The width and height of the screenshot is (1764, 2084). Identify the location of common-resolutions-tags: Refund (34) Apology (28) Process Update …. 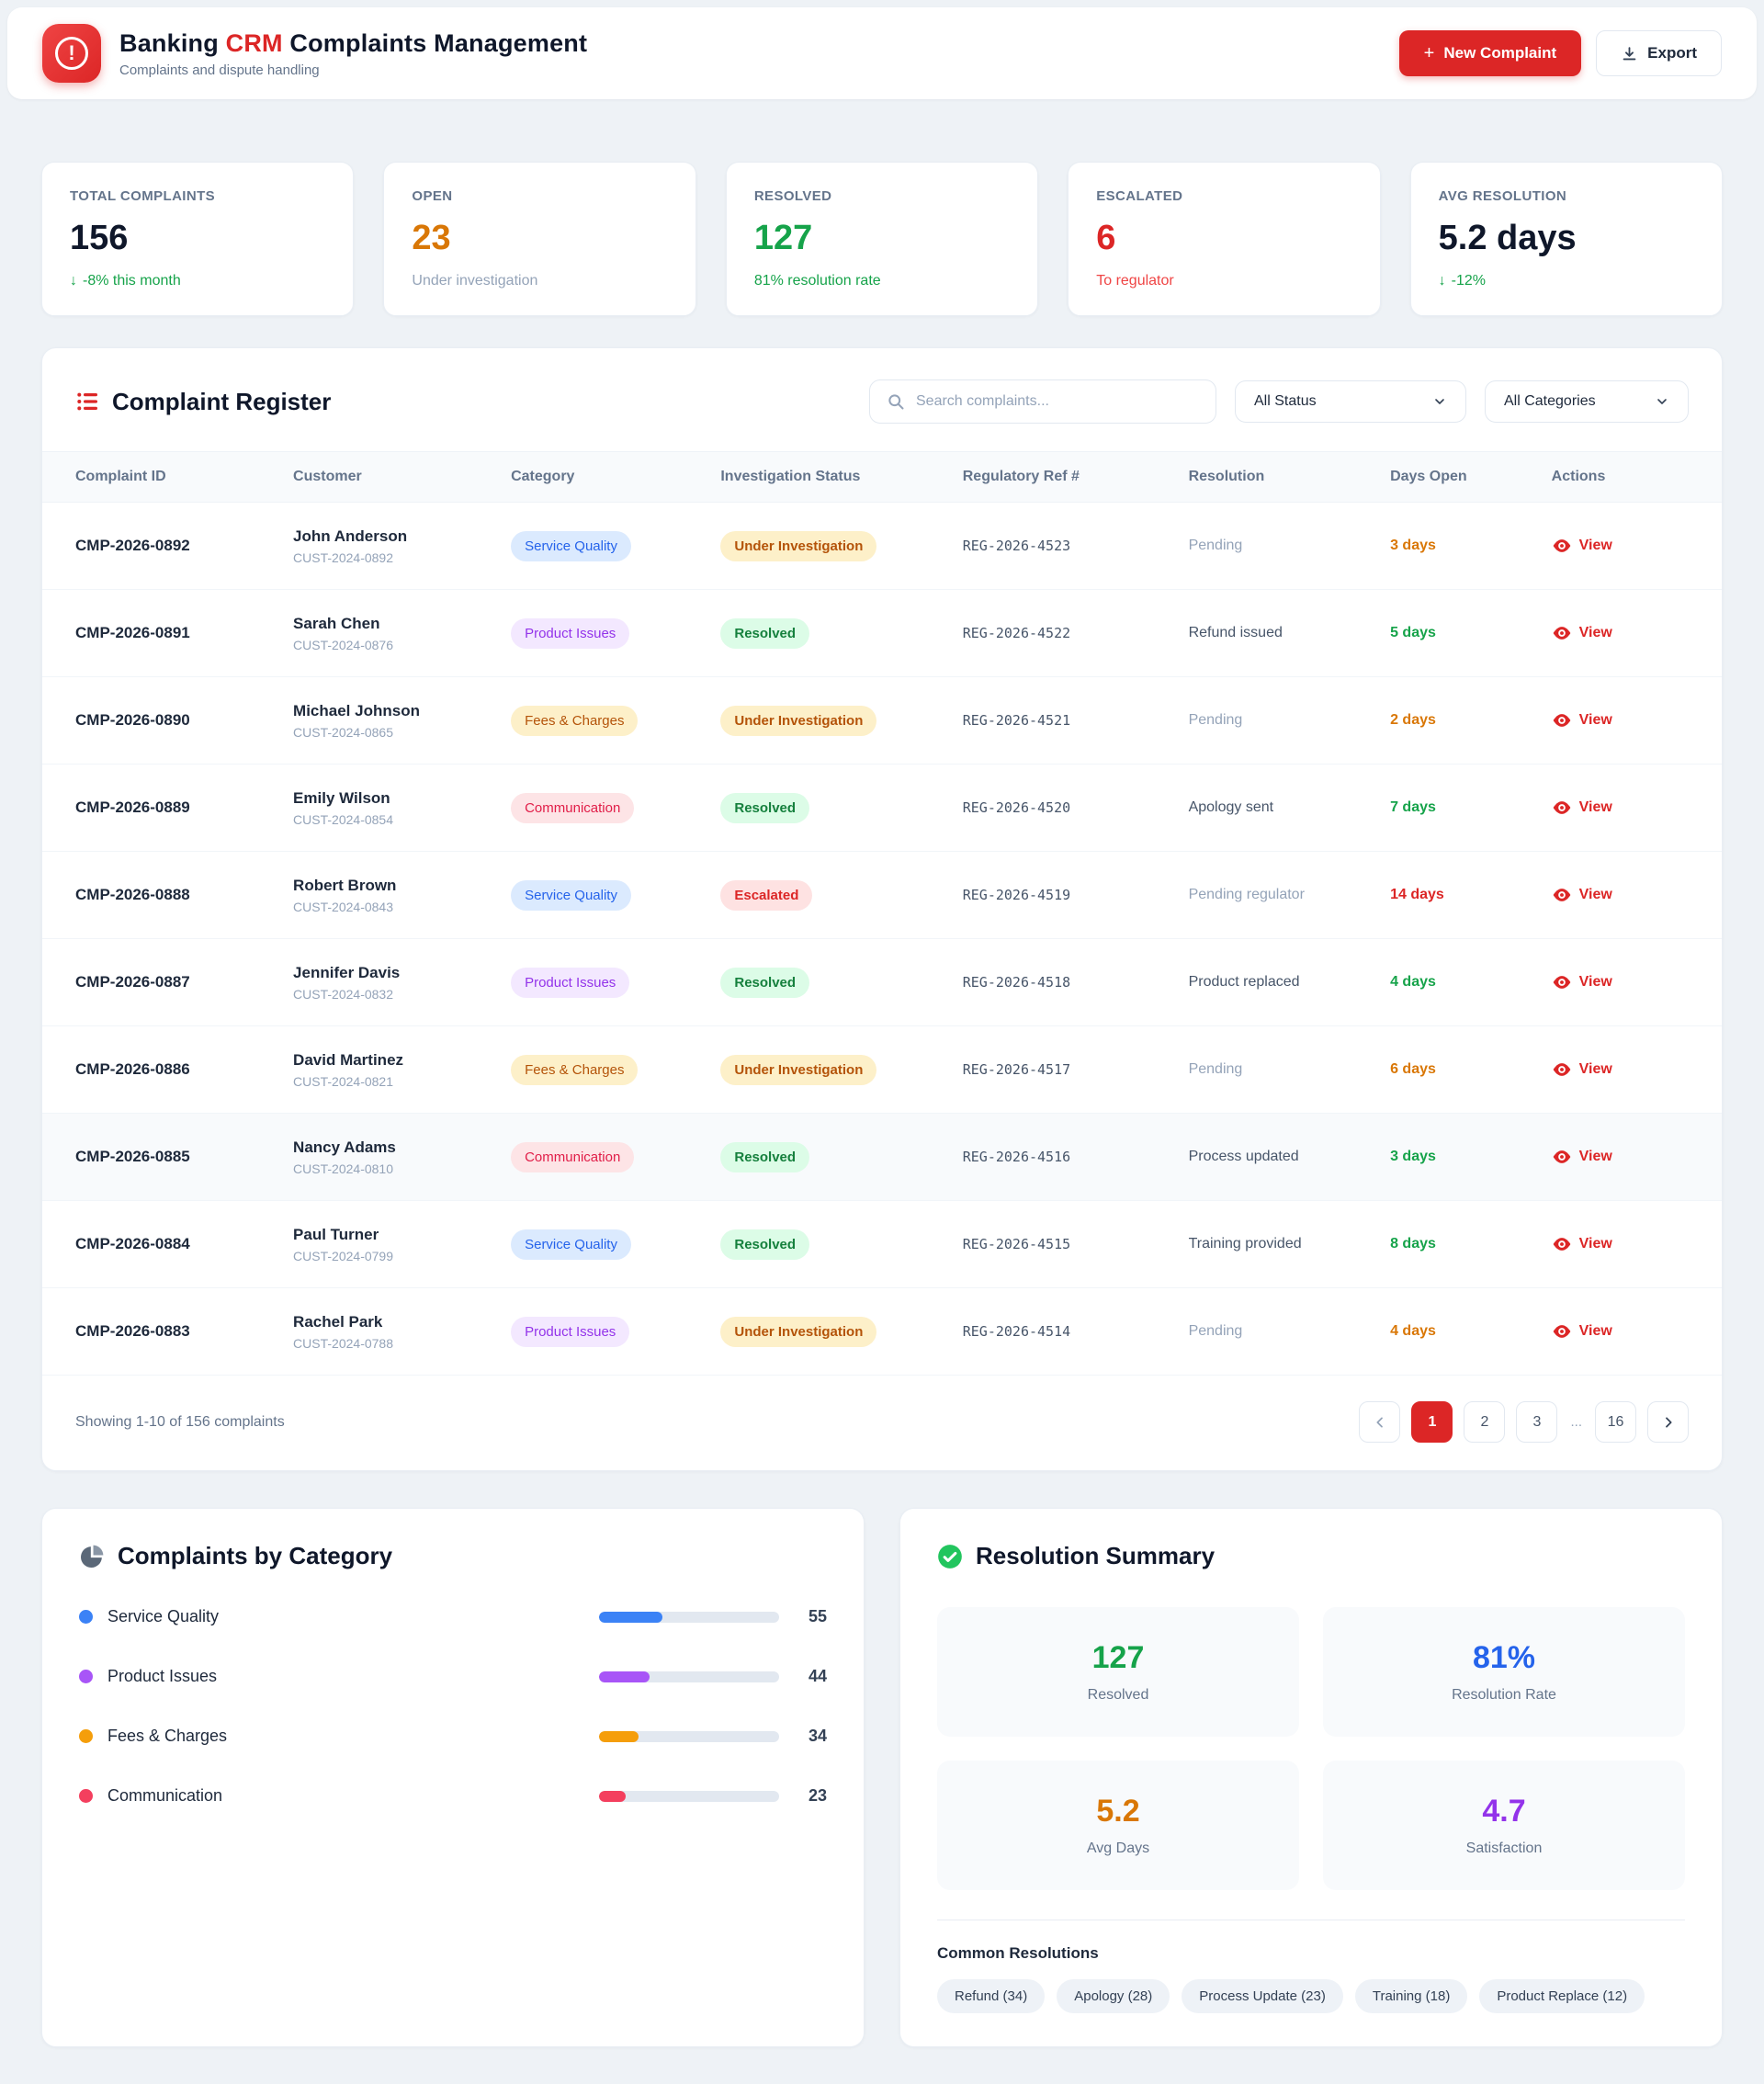
(1311, 1996).